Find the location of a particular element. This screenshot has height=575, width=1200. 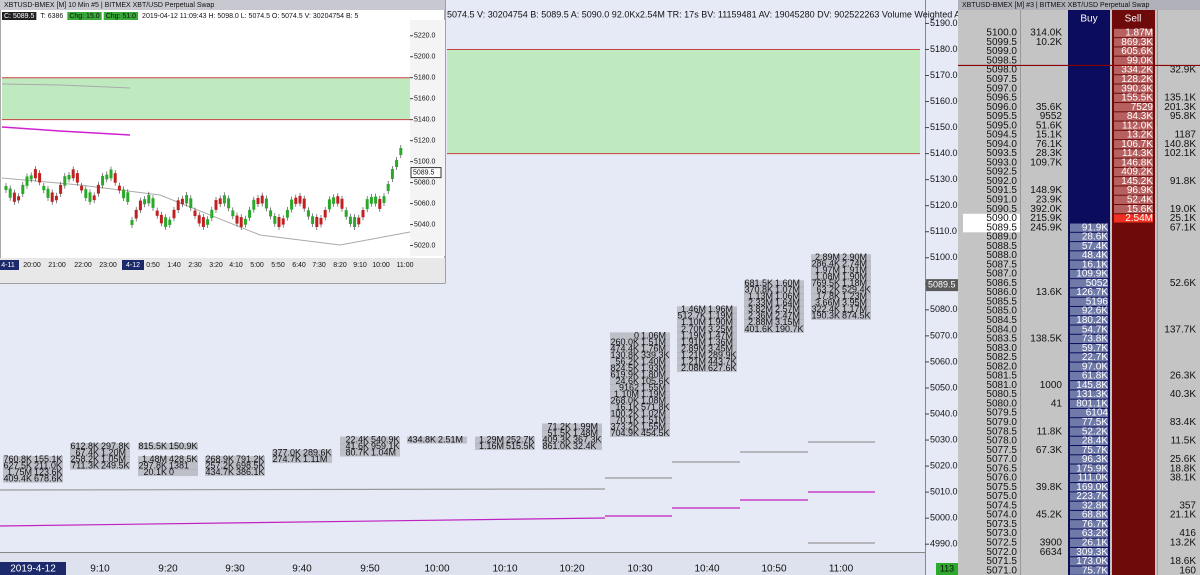

dom-ask-size: 91.8K is located at coordinates (1183, 181).